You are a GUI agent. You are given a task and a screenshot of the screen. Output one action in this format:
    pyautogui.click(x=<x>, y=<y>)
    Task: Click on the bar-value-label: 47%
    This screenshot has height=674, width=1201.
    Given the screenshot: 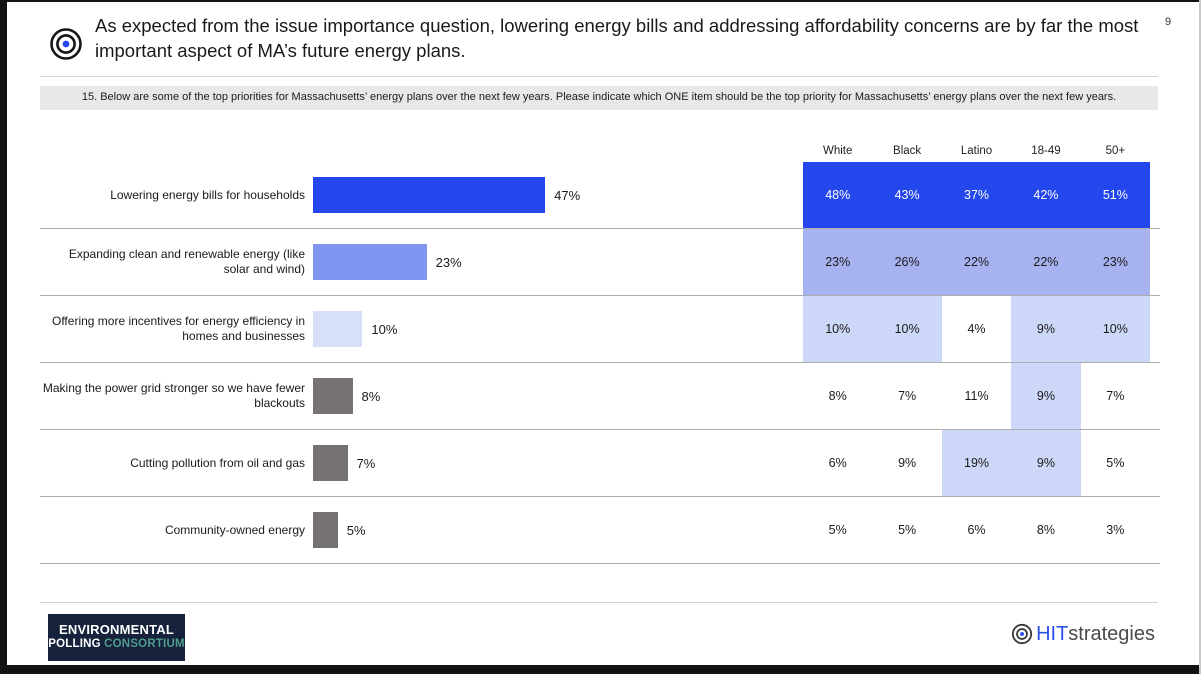 What is the action you would take?
    pyautogui.click(x=567, y=195)
    